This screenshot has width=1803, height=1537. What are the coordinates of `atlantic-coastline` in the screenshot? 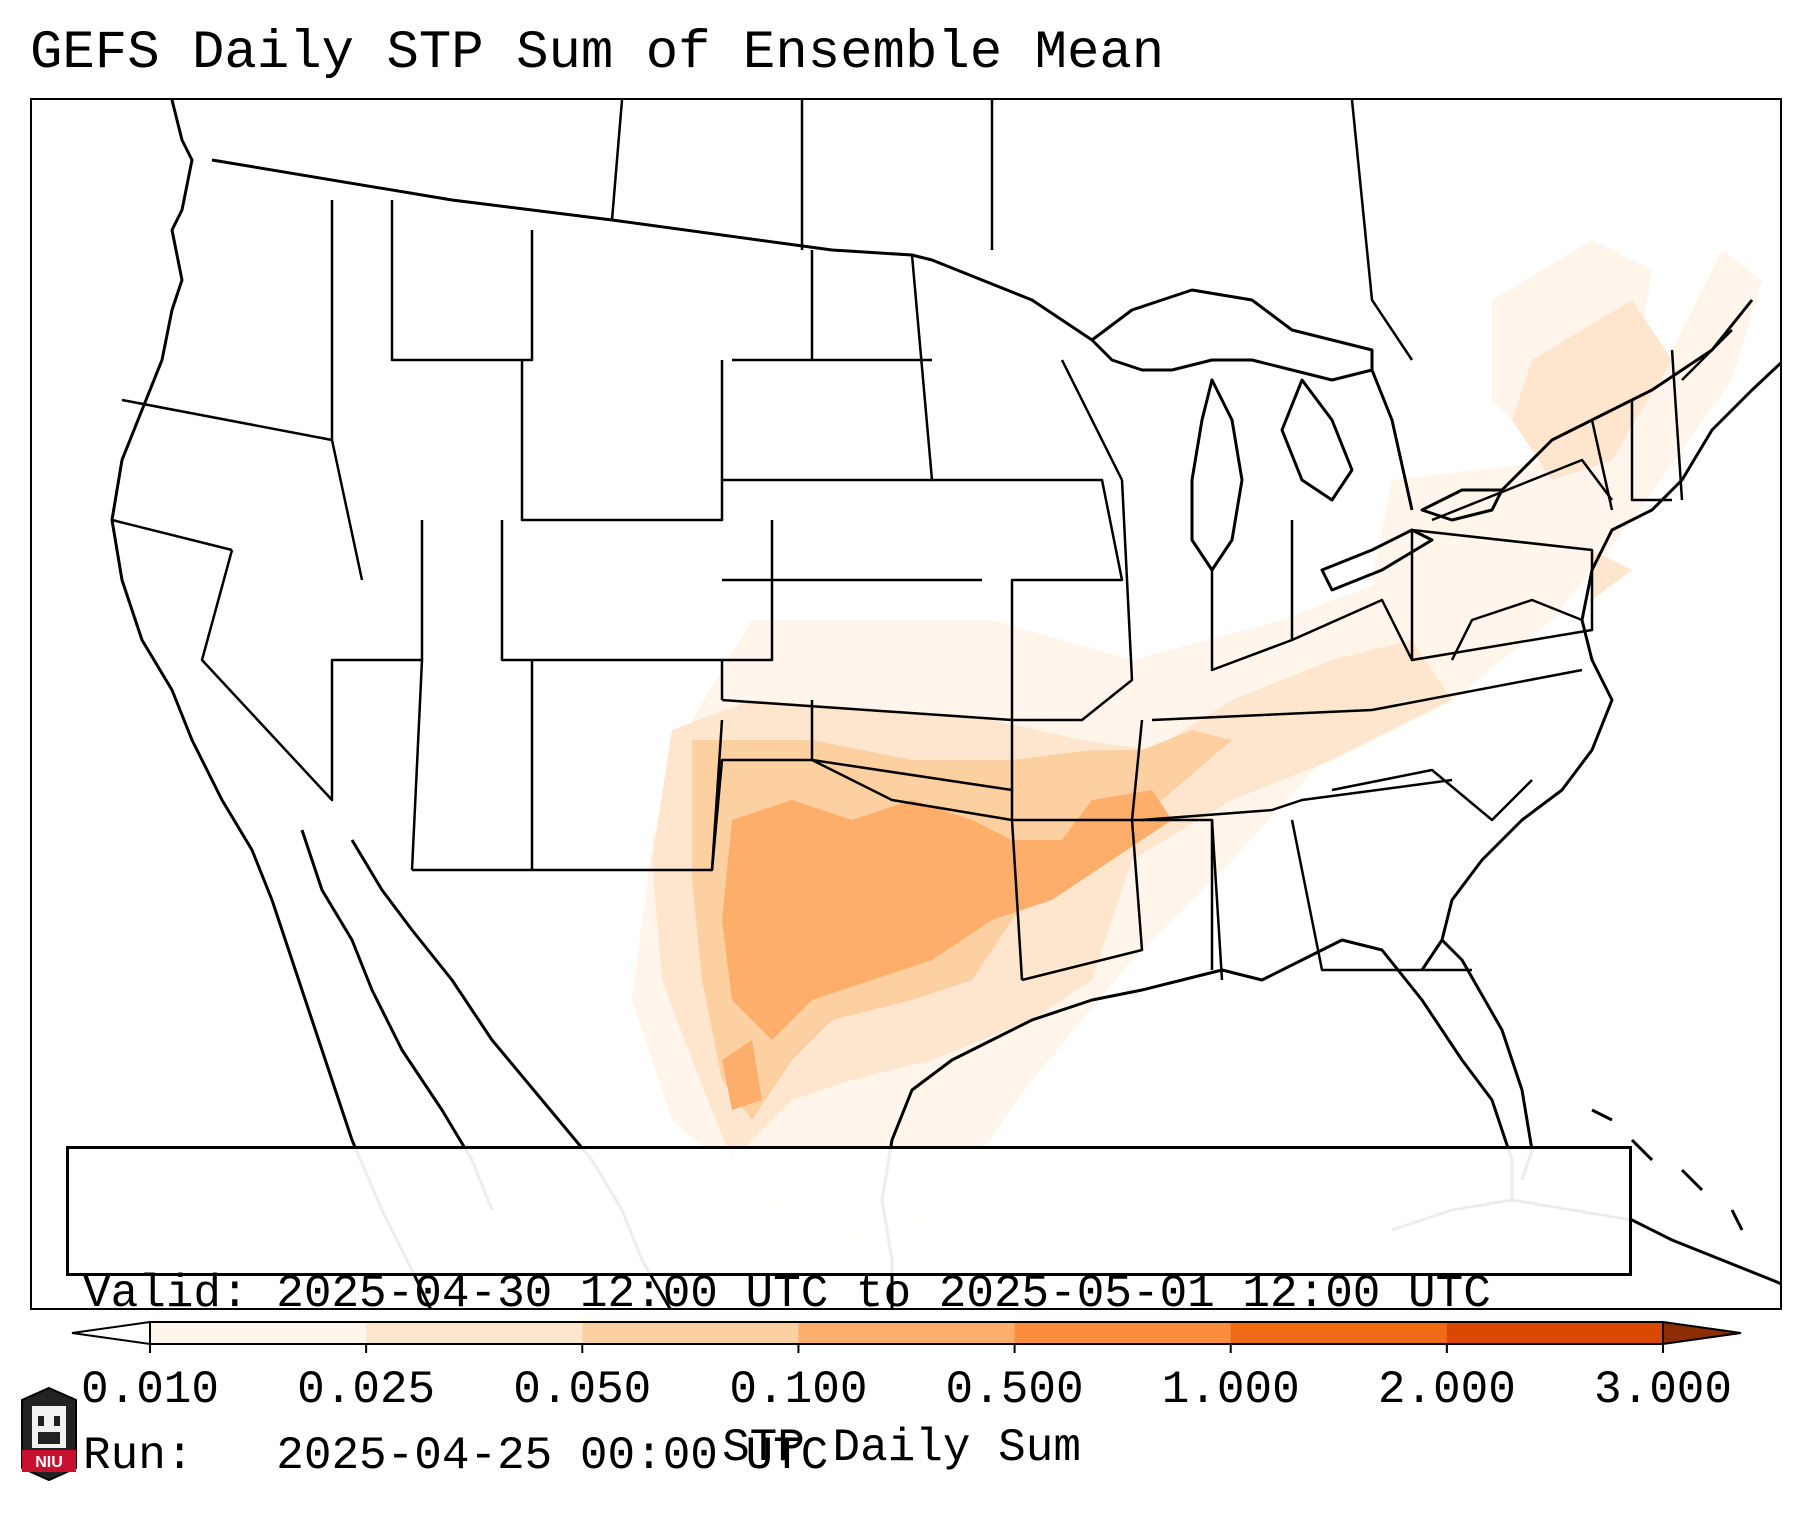 It's located at (1610, 651).